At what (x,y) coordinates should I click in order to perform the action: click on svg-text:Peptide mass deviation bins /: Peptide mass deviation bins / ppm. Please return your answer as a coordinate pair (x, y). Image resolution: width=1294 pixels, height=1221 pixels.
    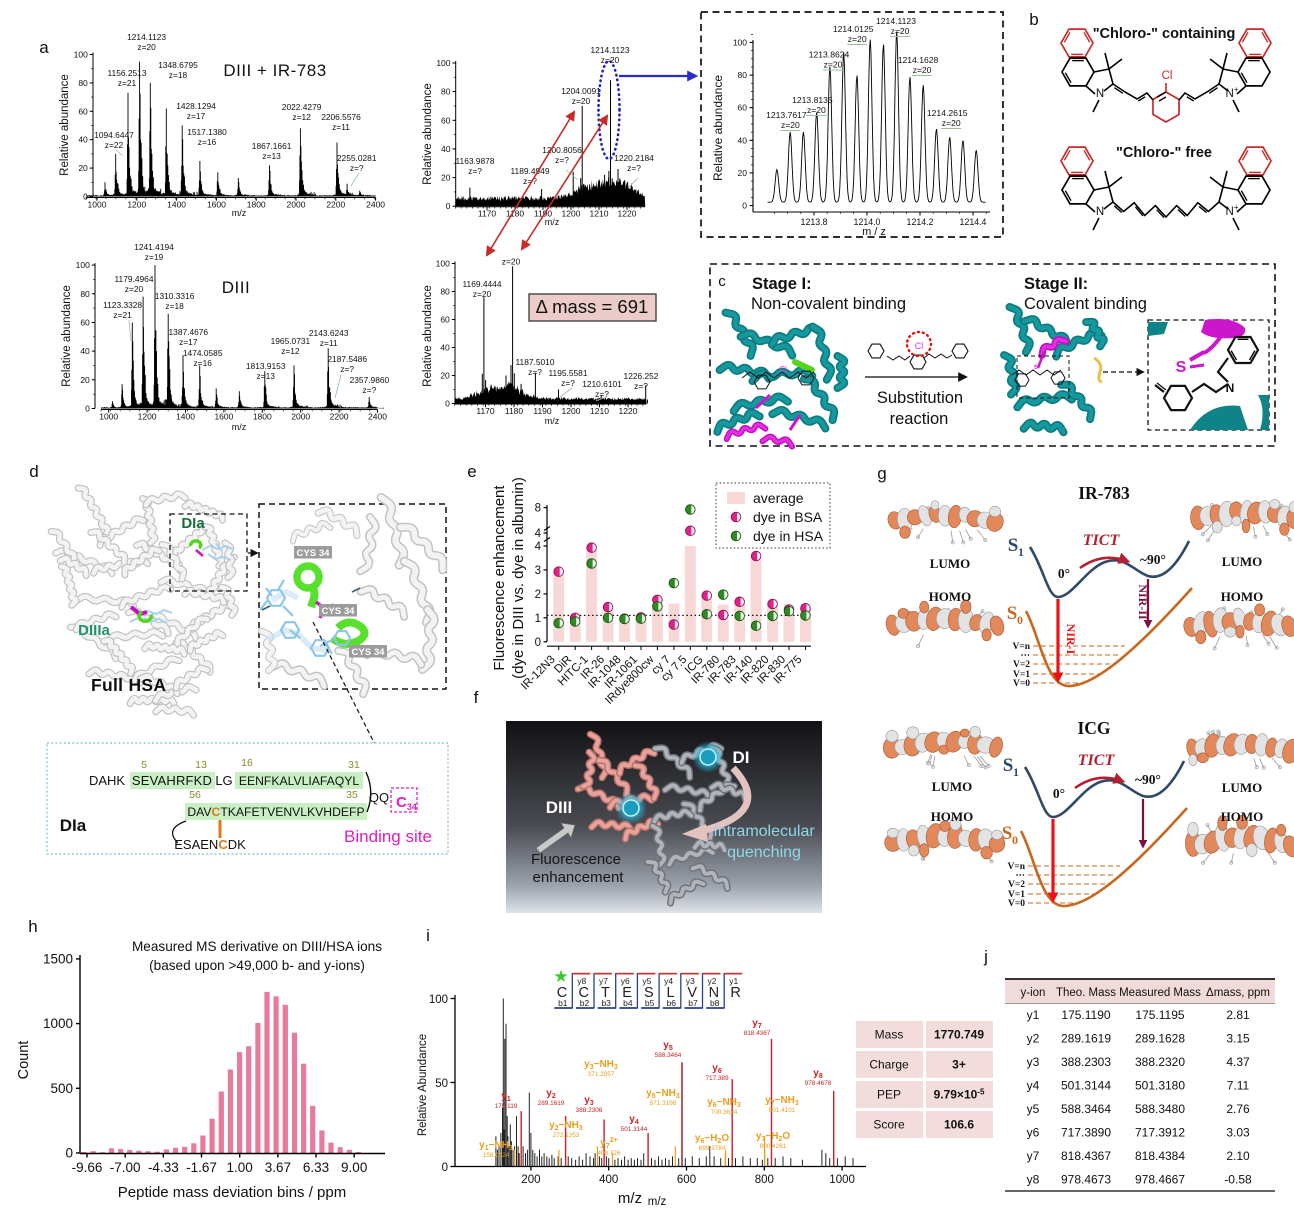
    Looking at the image, I should click on (232, 1192).